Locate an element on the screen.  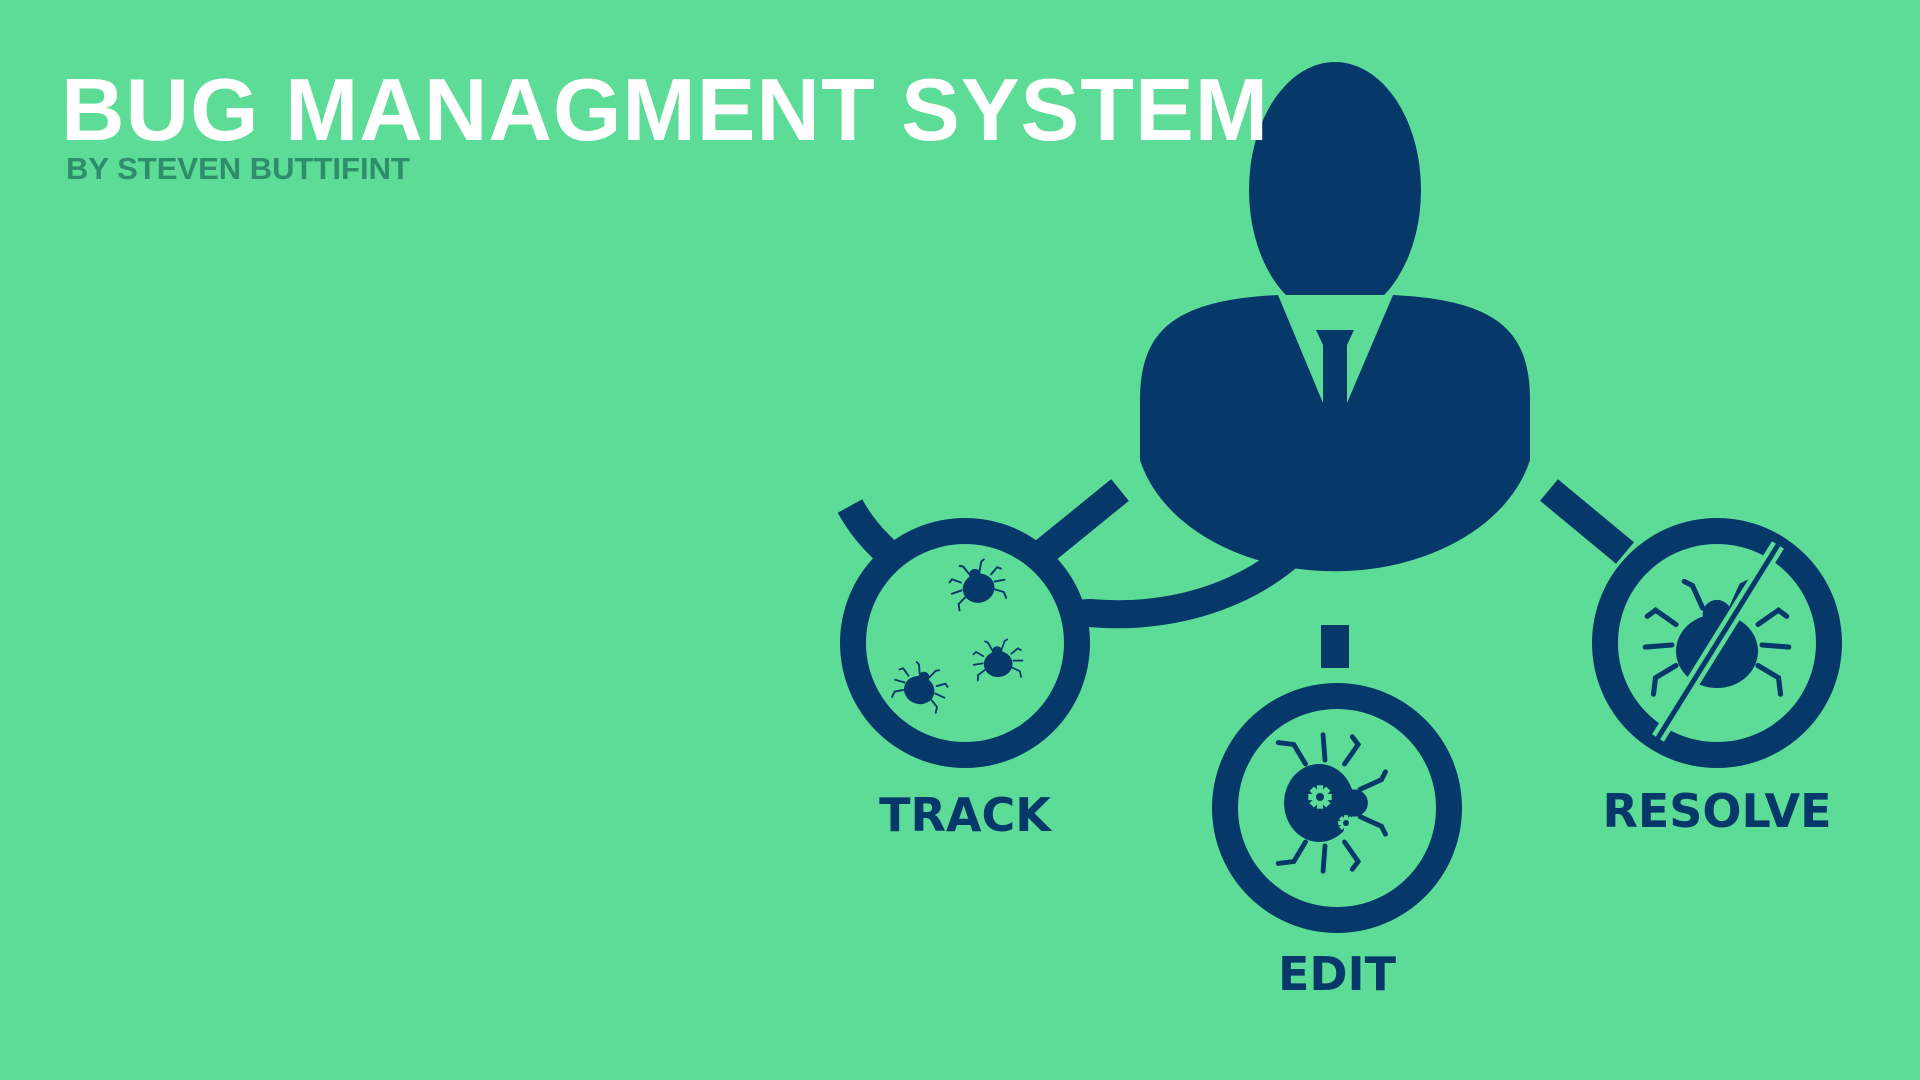
resolve-node is located at coordinates (1717, 643).